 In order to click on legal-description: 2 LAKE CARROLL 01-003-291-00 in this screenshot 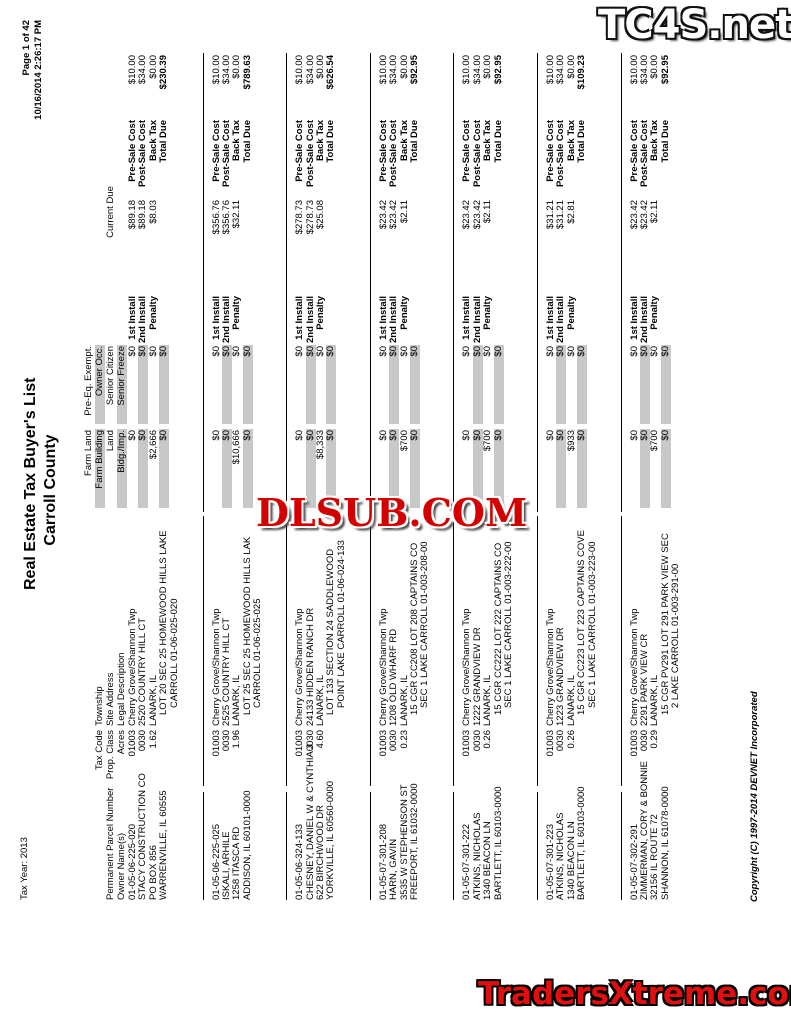, I will do `click(676, 635)`.